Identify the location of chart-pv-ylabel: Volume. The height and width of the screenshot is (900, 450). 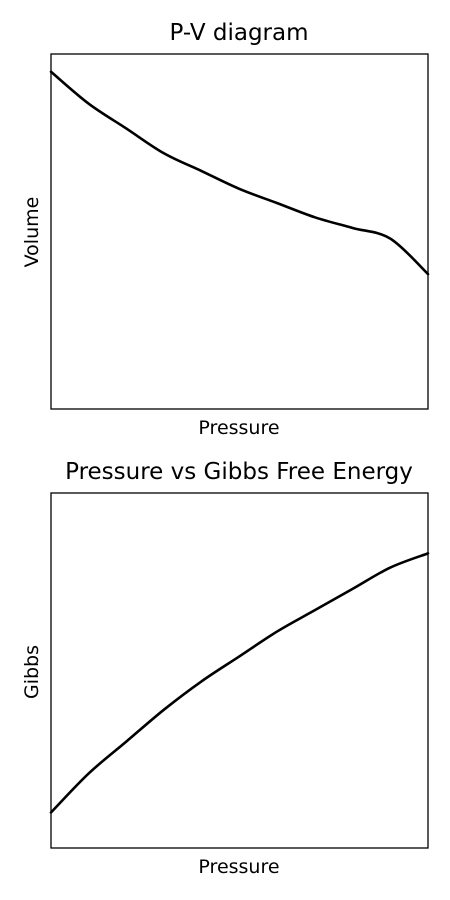
(32, 232).